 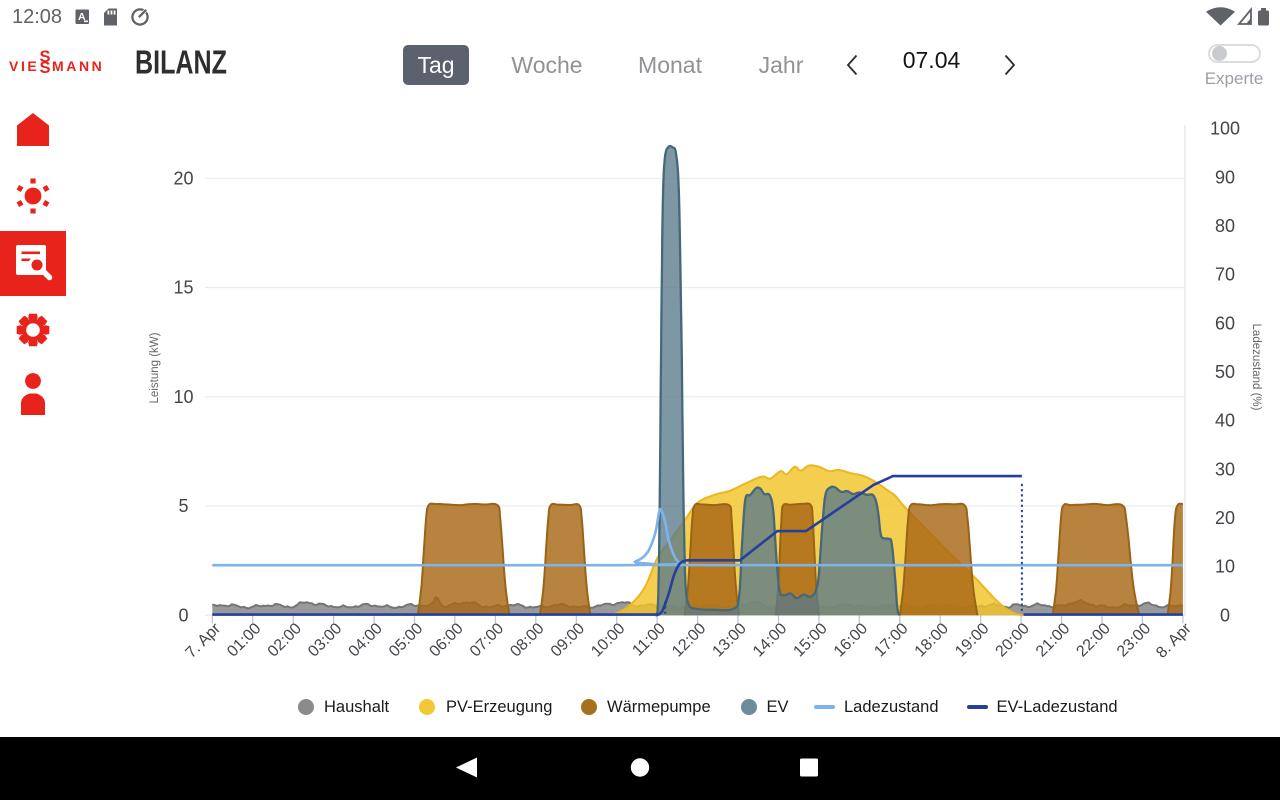 I want to click on svg-text: 07:00, so click(x=487, y=640).